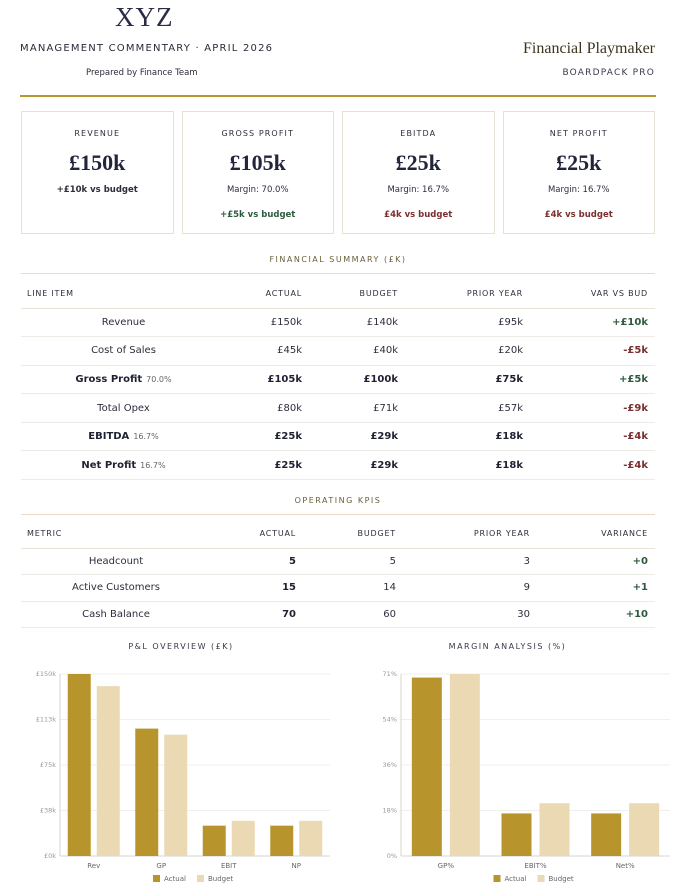 The width and height of the screenshot is (680, 893). I want to click on metric-name: Cash Balance, so click(116, 615).